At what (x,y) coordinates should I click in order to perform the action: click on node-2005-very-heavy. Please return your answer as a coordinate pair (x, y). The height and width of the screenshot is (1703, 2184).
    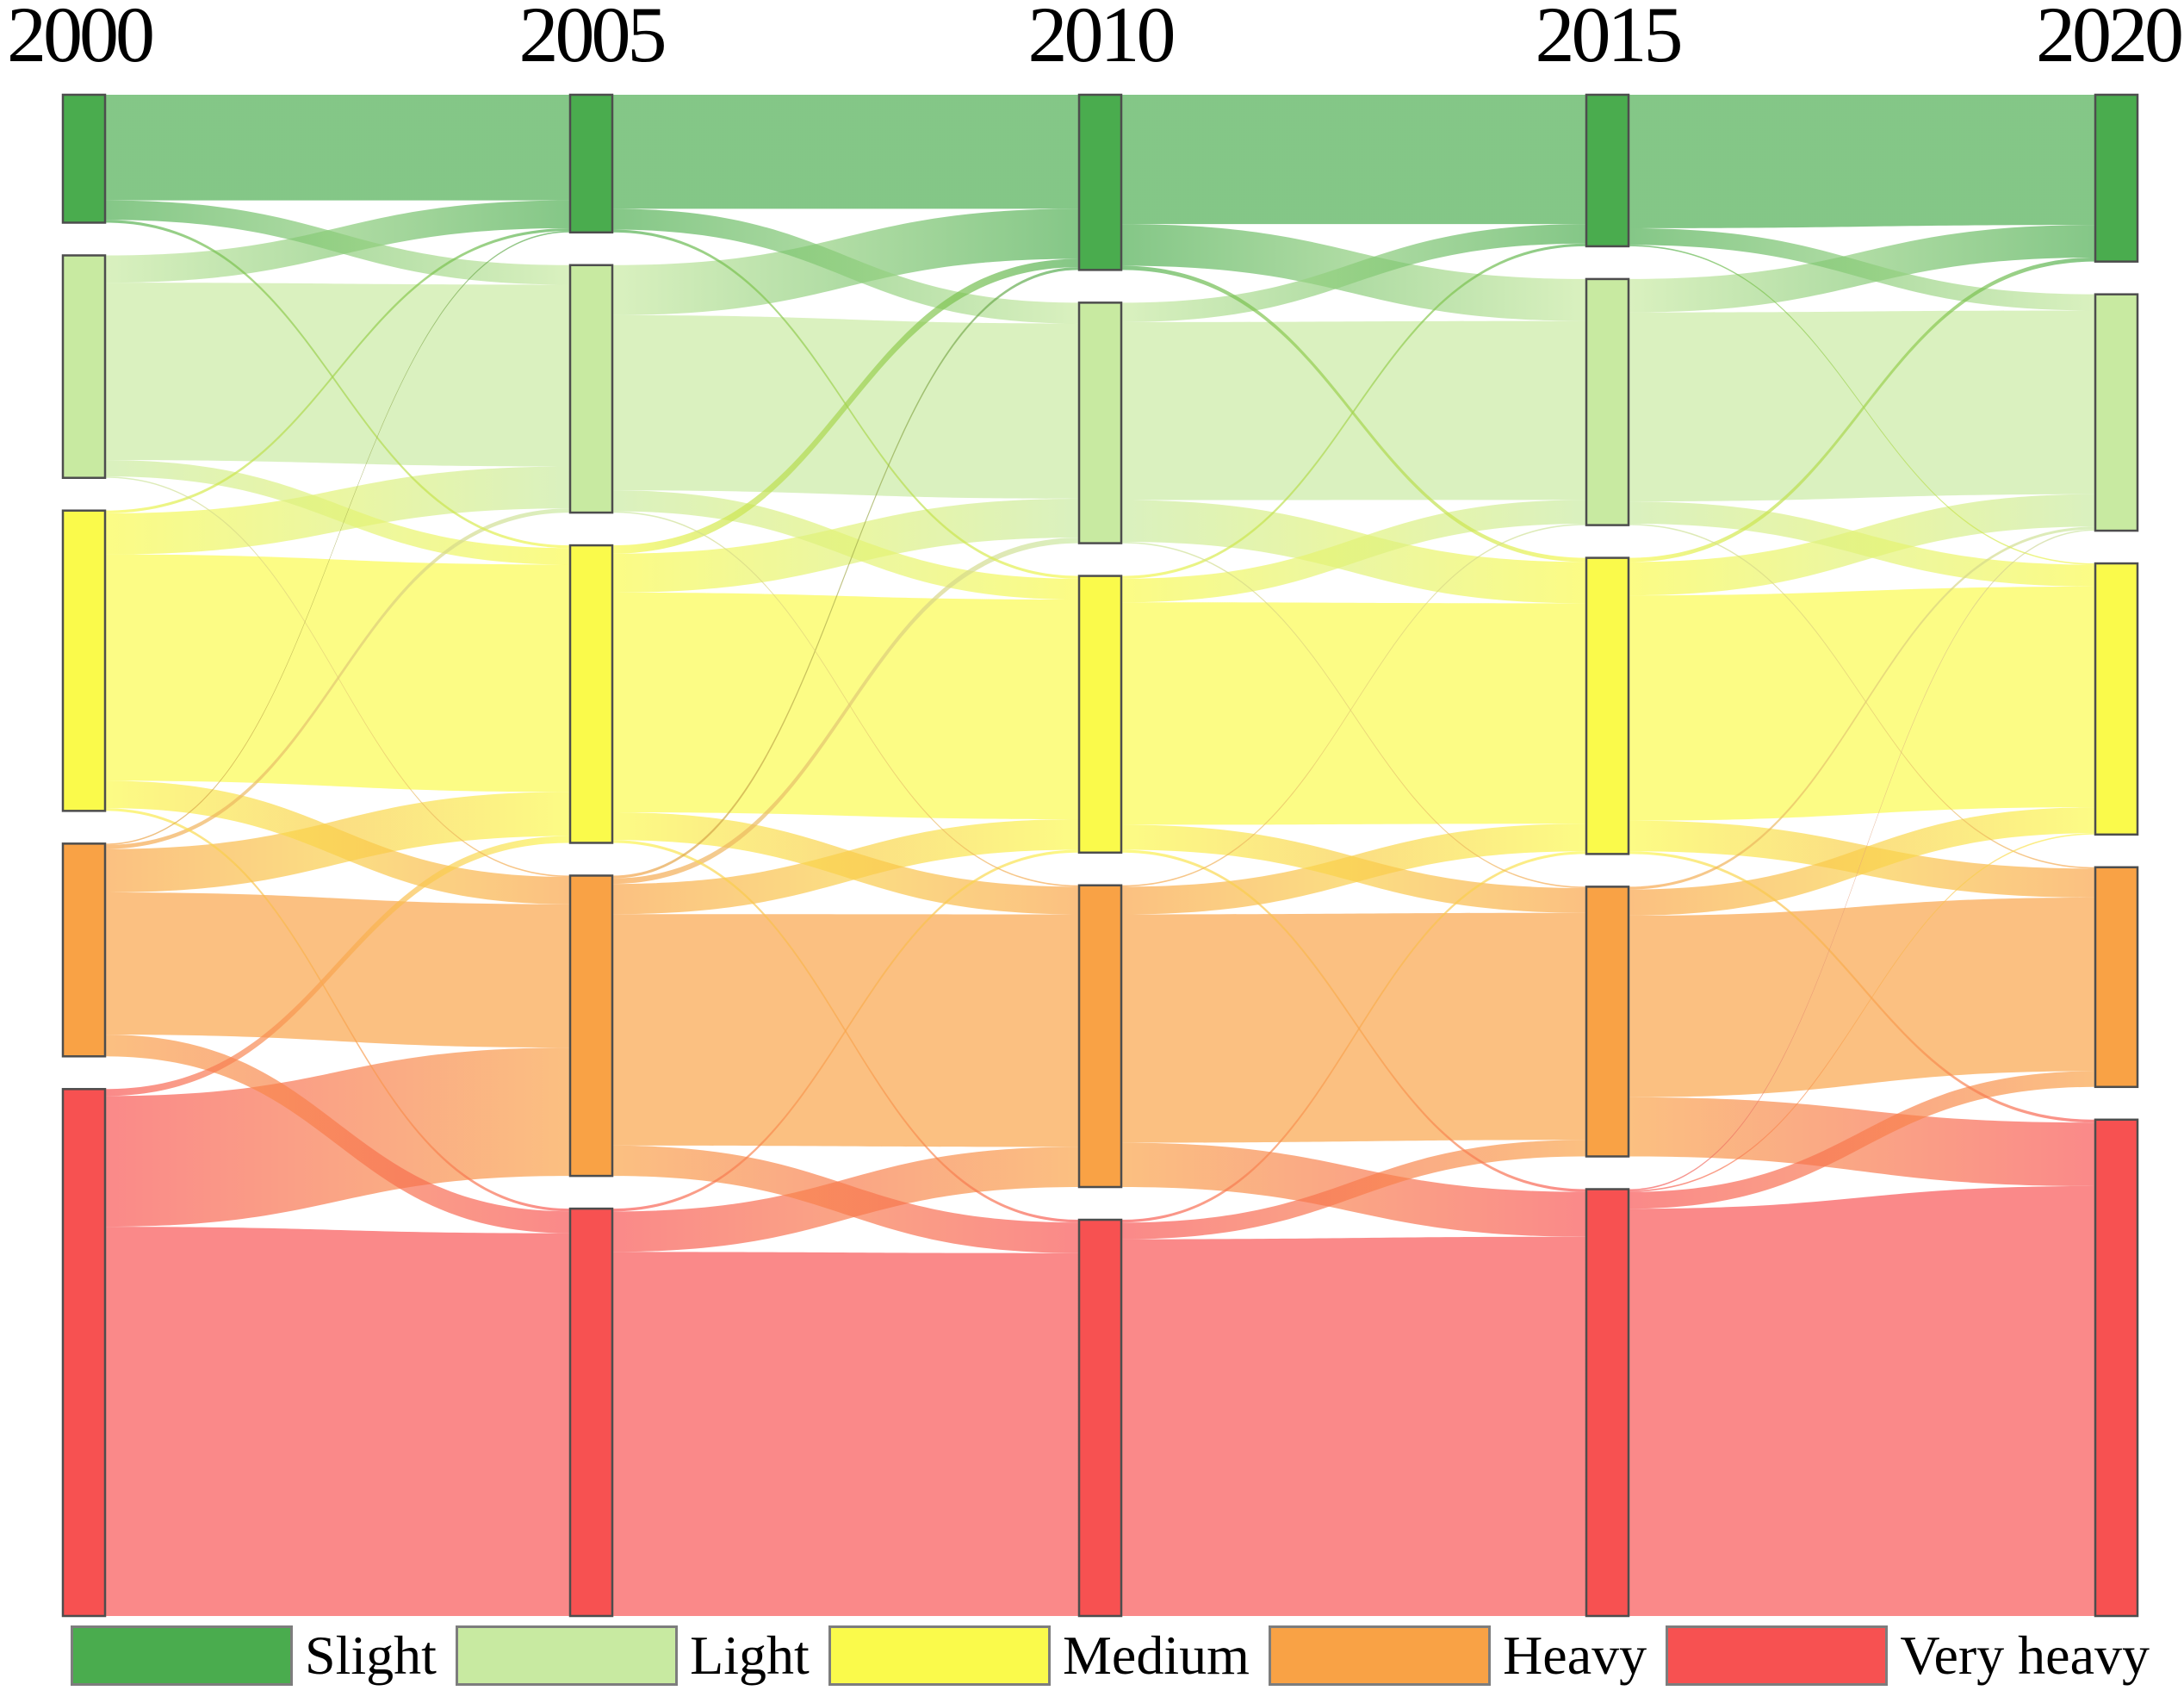
    Looking at the image, I should click on (591, 1412).